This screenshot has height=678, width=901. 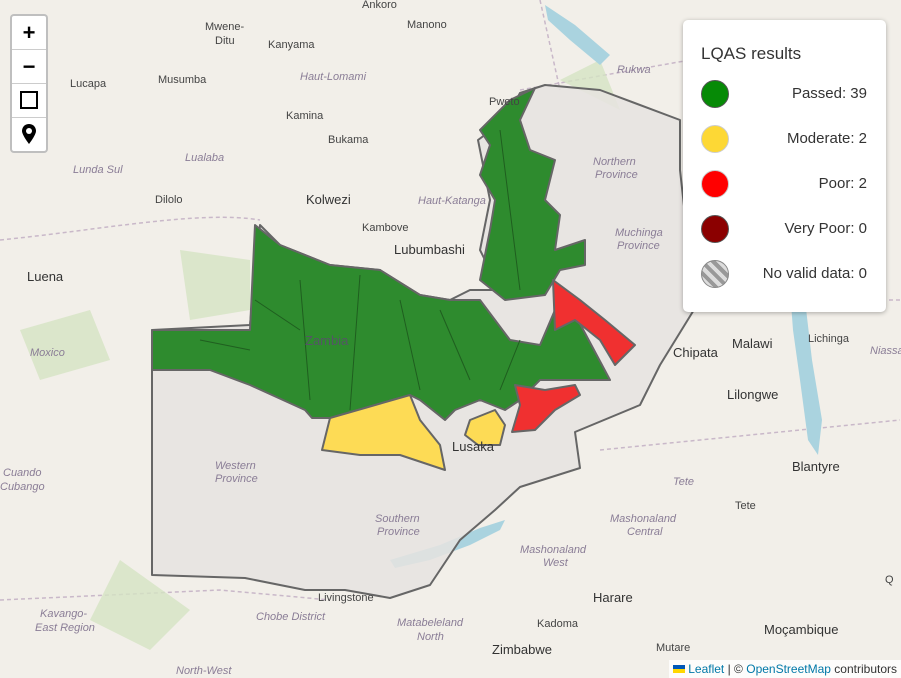 I want to click on legend-label: Moderate: 2, so click(x=826, y=138).